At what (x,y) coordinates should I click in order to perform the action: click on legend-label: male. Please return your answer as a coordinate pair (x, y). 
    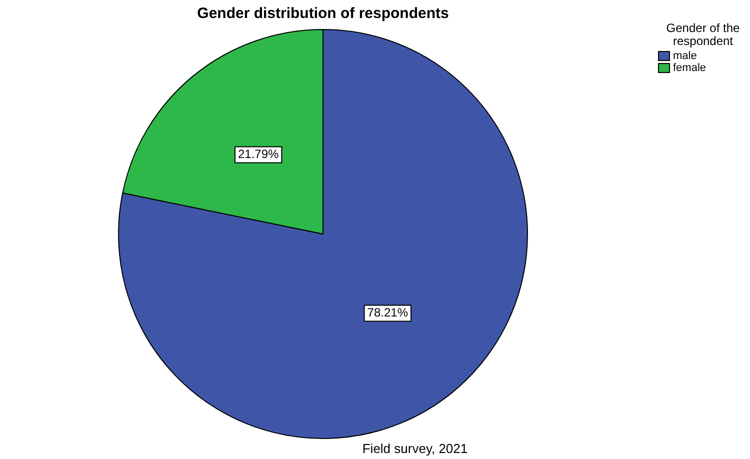
    Looking at the image, I should click on (685, 56).